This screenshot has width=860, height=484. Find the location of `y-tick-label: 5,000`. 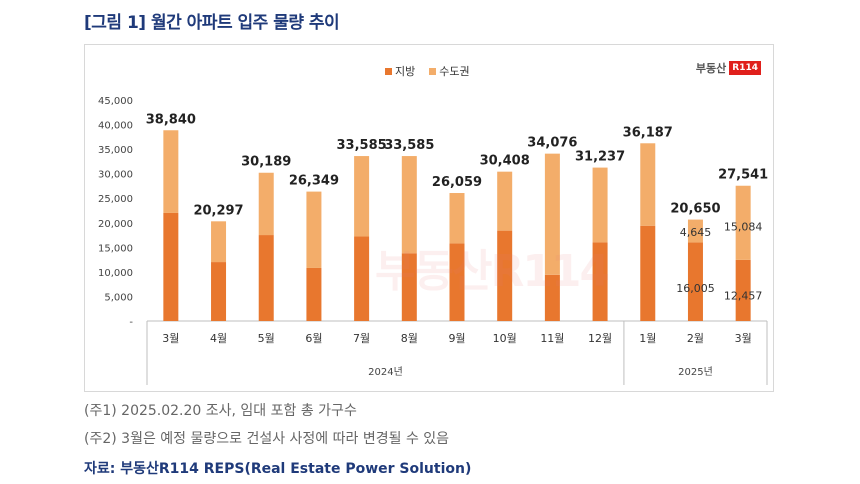

y-tick-label: 5,000 is located at coordinates (118, 297).